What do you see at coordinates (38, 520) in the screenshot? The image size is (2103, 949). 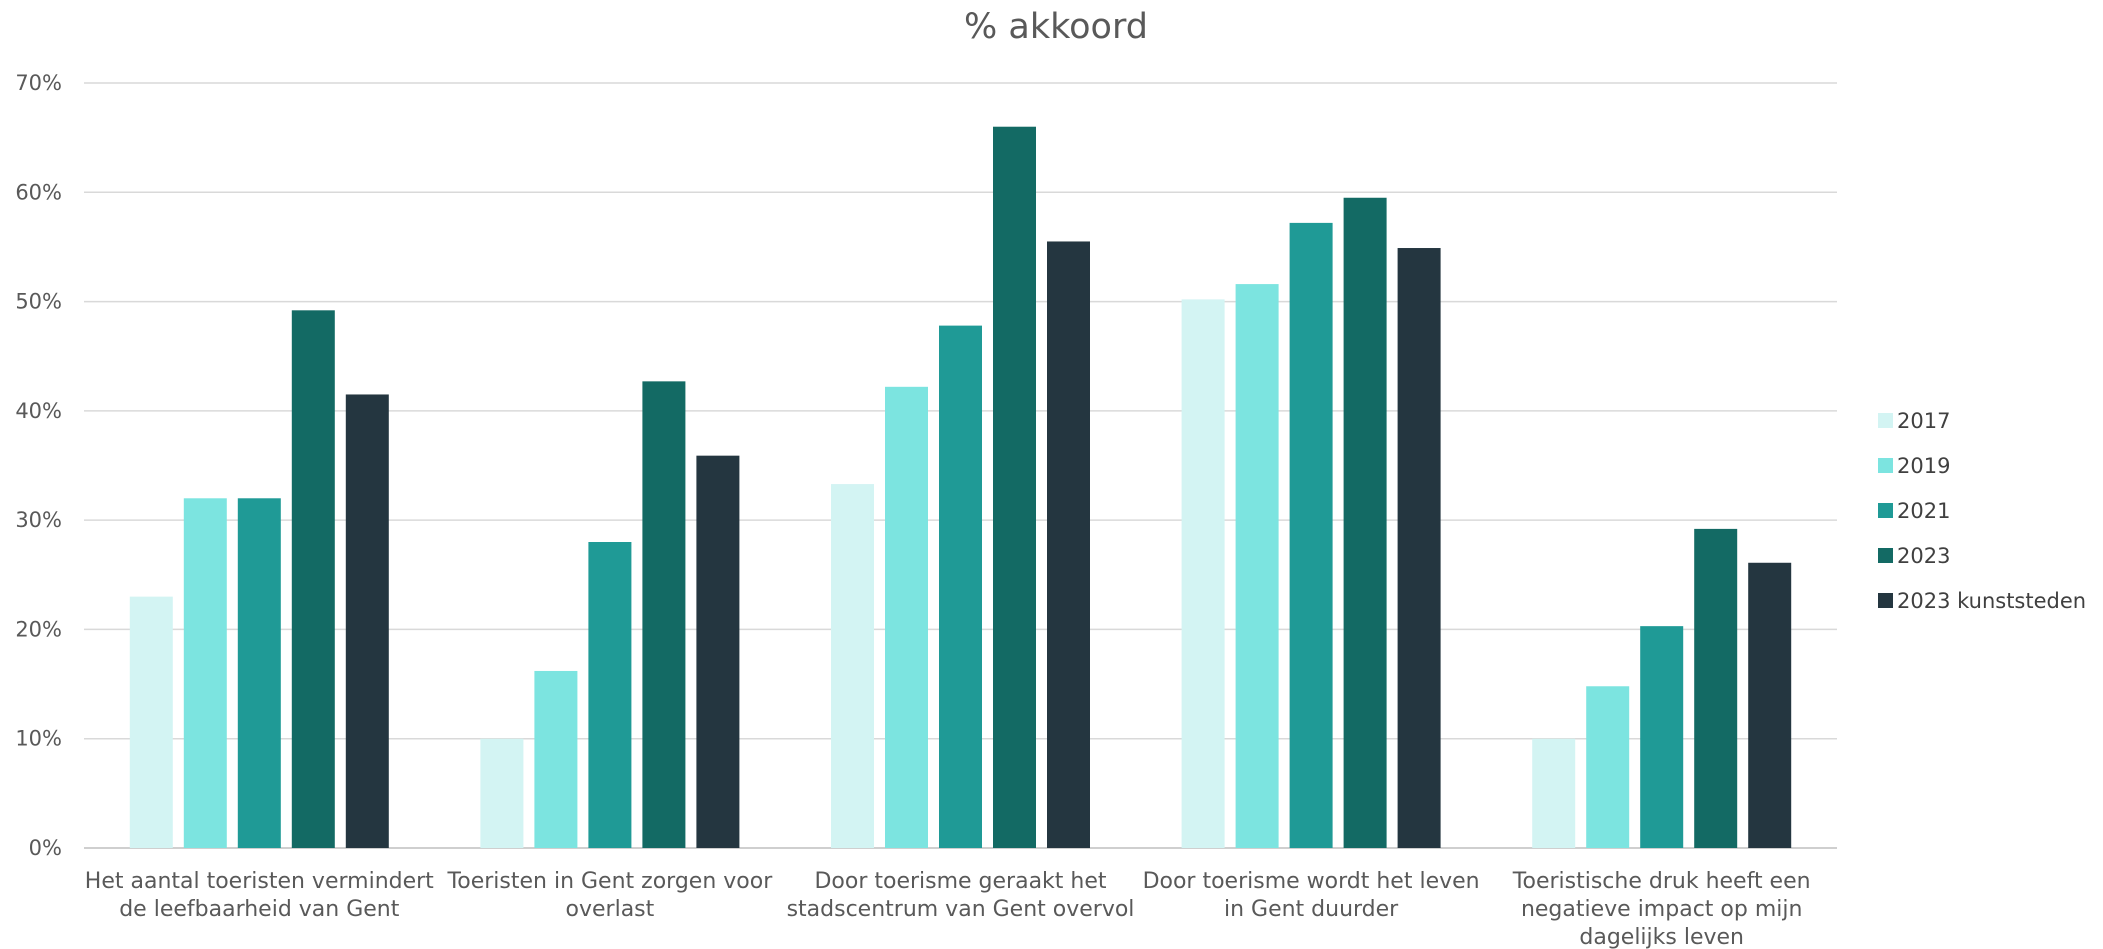 I see `y-tick-label: 30%` at bounding box center [38, 520].